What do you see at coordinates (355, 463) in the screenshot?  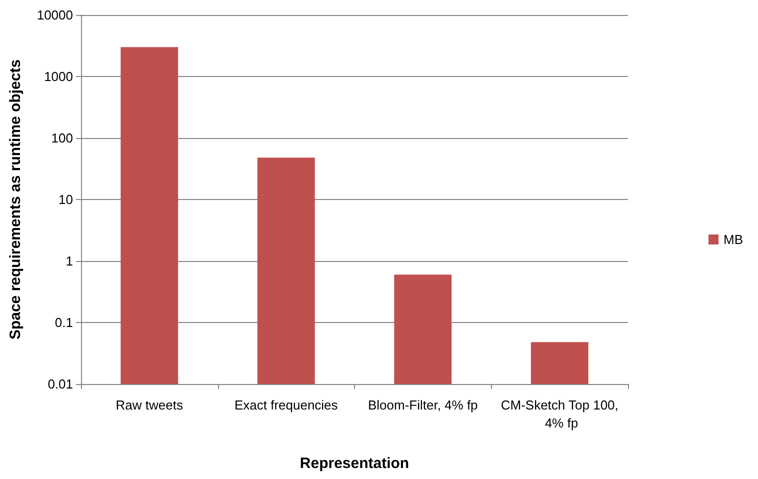 I see `x-axis-title: Representation` at bounding box center [355, 463].